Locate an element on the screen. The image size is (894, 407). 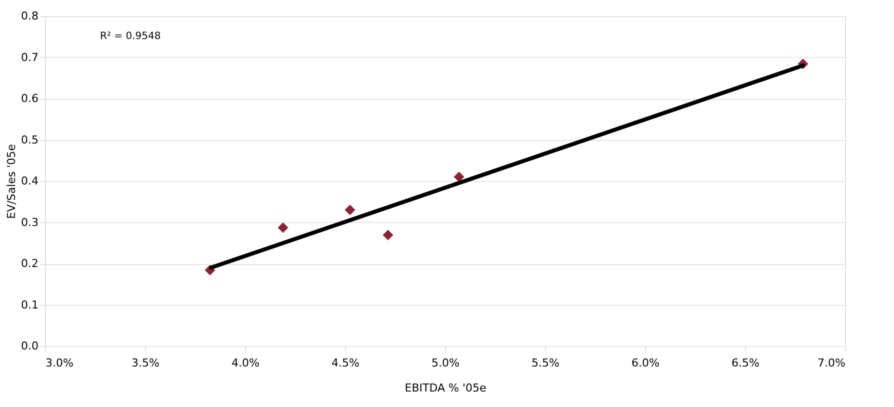
y-tick-label: 0.6 is located at coordinates (29, 98).